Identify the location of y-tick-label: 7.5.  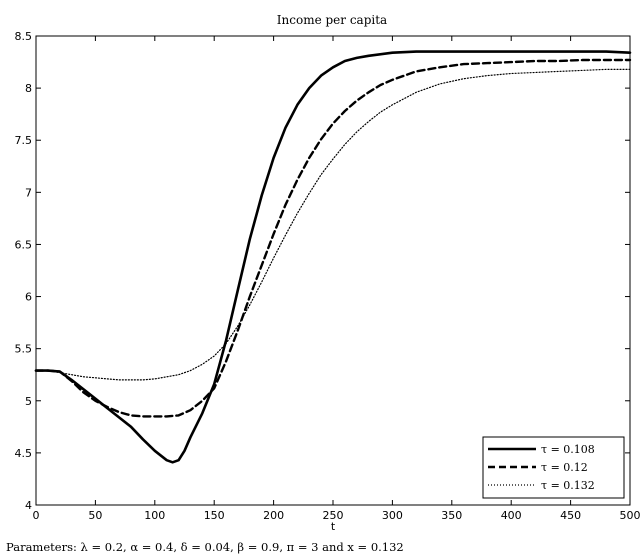
(24, 140).